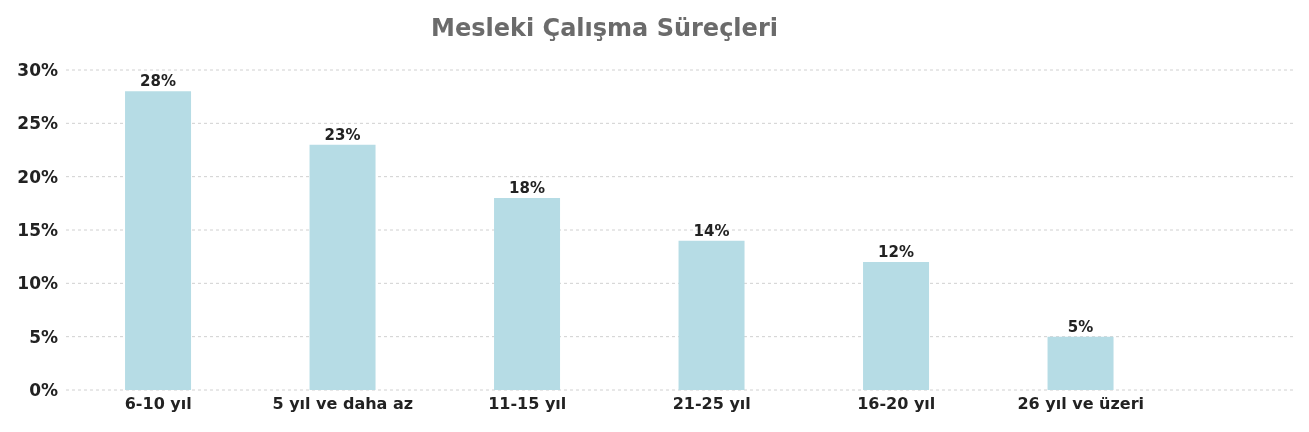 Image resolution: width=1309 pixels, height=432 pixels. I want to click on data-label: 23%, so click(342, 134).